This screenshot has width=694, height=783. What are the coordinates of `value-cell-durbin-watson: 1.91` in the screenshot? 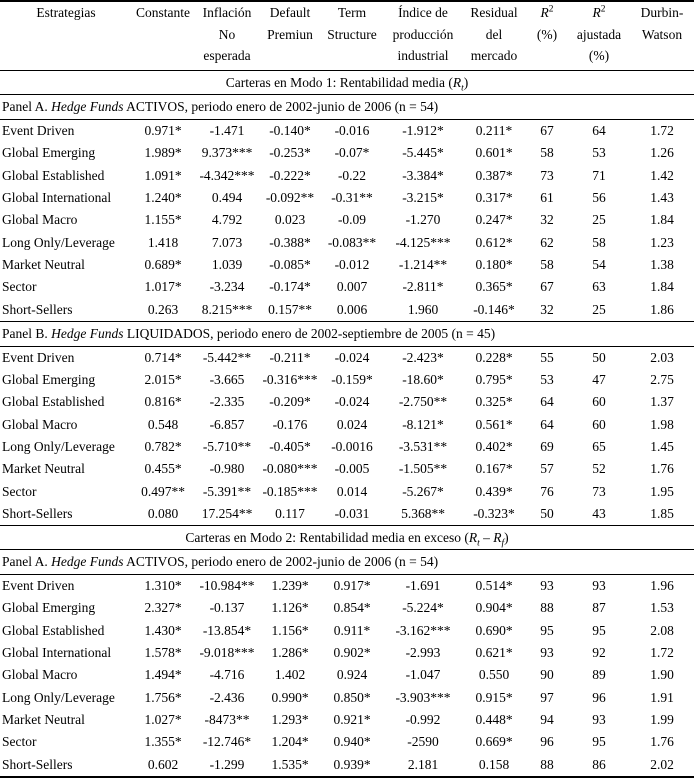 It's located at (662, 697).